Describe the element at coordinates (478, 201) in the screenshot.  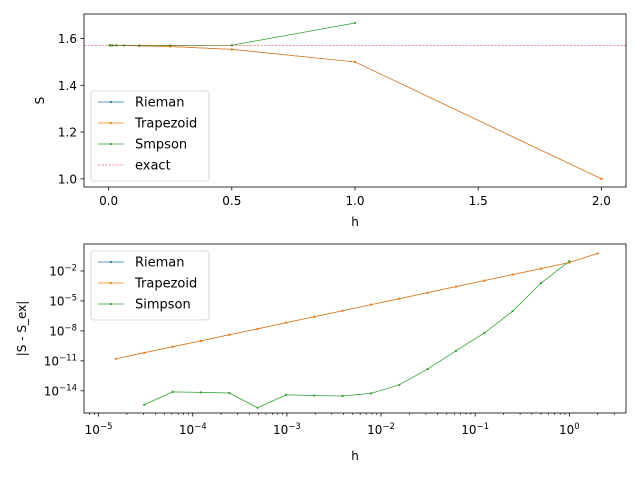
I see `x-tick-label: 1.5` at that location.